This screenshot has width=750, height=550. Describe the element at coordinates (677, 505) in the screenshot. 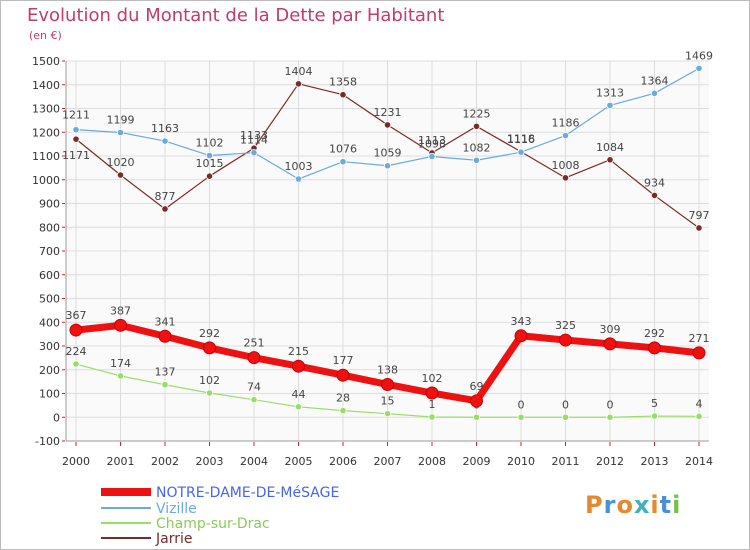

I see `logo-letter: i` at that location.